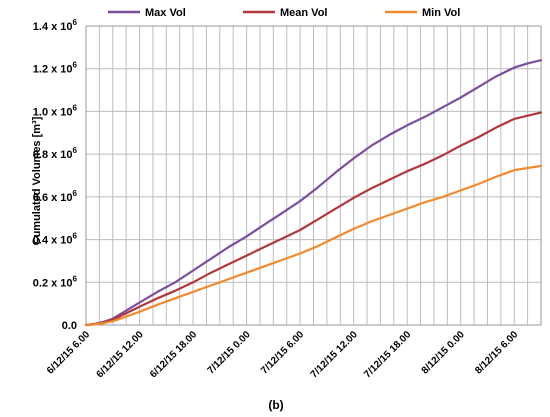 Image resolution: width=550 pixels, height=417 pixels. Describe the element at coordinates (55, 25) in the screenshot. I see `y-tick-label: 1.4 x 10⁶` at that location.